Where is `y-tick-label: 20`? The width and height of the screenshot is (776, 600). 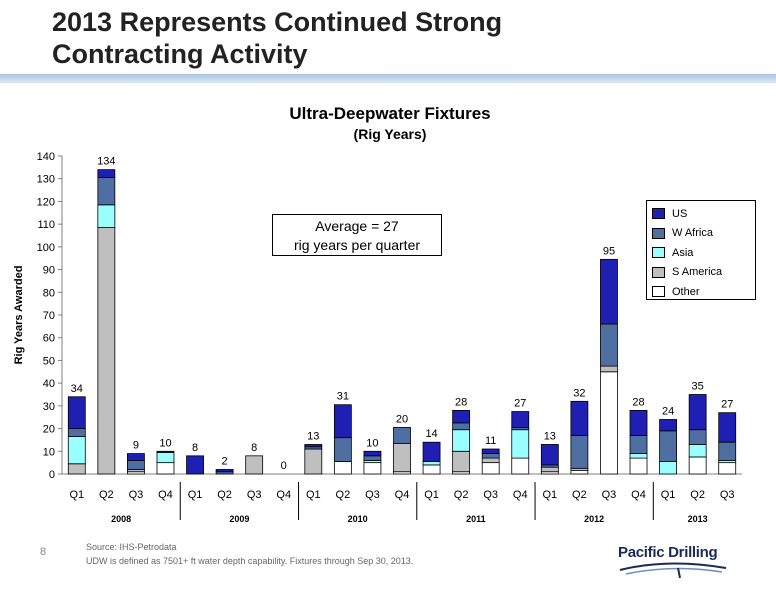 y-tick-label: 20 is located at coordinates (49, 430).